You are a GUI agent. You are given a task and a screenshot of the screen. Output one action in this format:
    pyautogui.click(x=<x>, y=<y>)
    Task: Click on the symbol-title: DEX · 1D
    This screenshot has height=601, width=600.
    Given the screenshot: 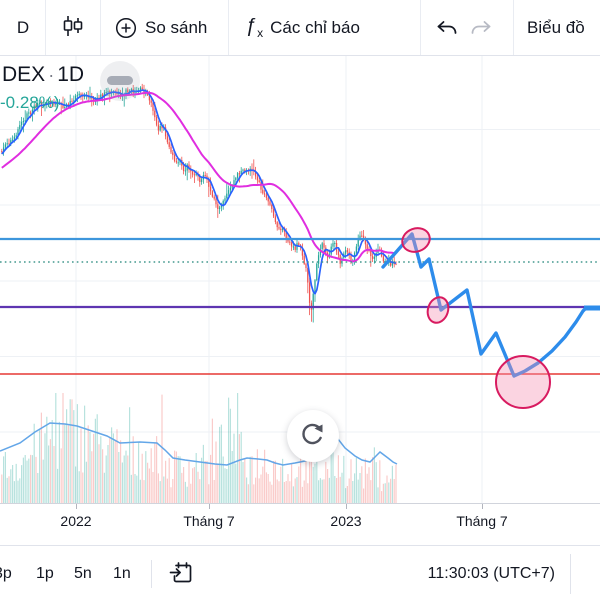 What is the action you would take?
    pyautogui.click(x=43, y=74)
    